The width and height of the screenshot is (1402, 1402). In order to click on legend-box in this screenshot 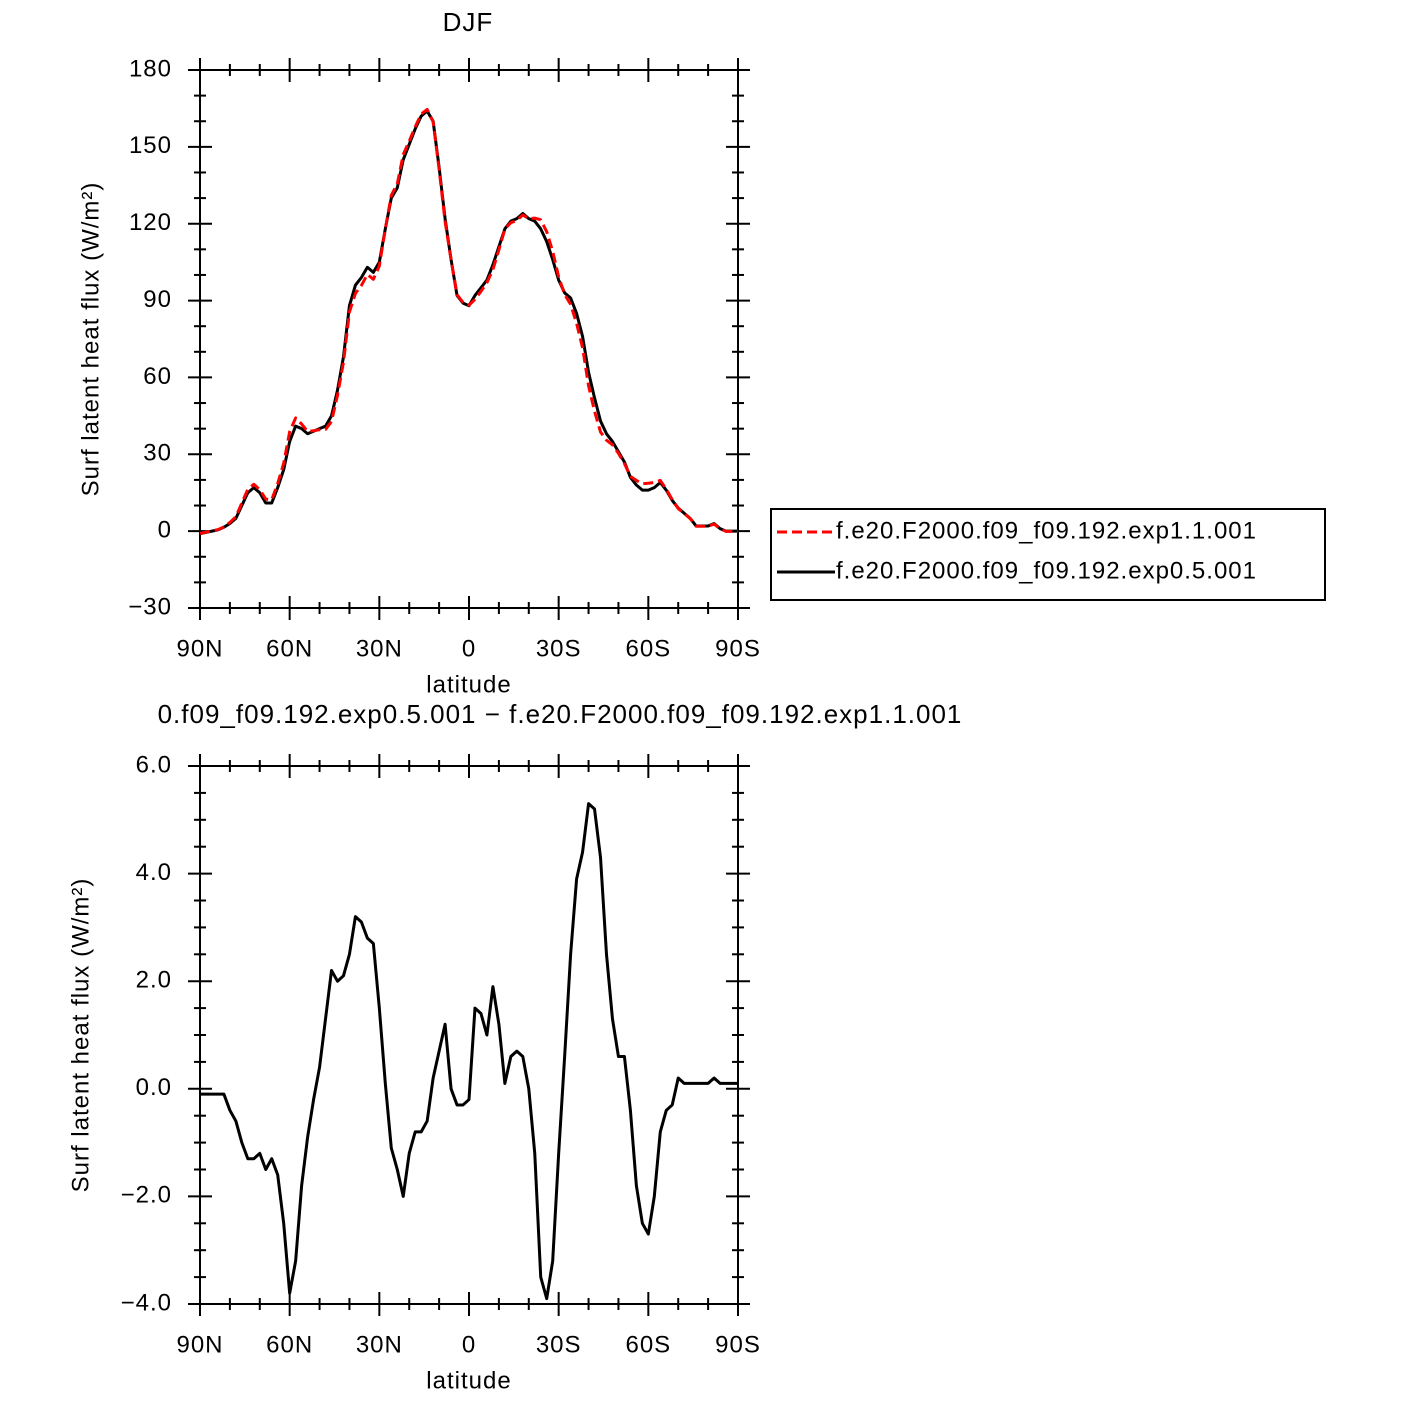, I will do `click(1048, 554)`.